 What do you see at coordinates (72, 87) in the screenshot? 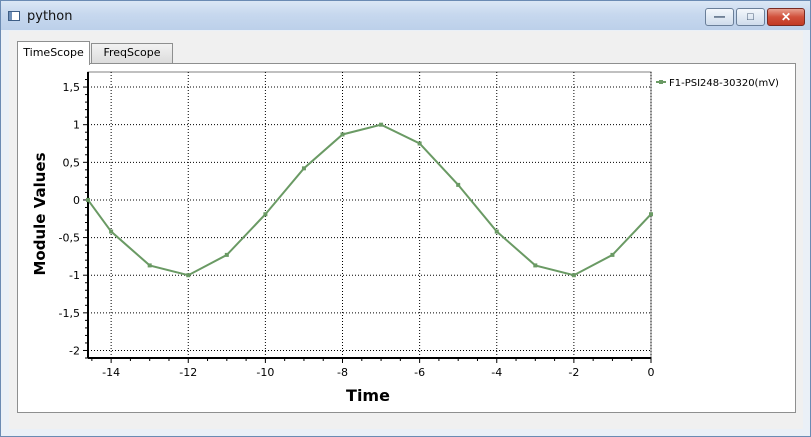
I see `y-tick-label: 1,5` at bounding box center [72, 87].